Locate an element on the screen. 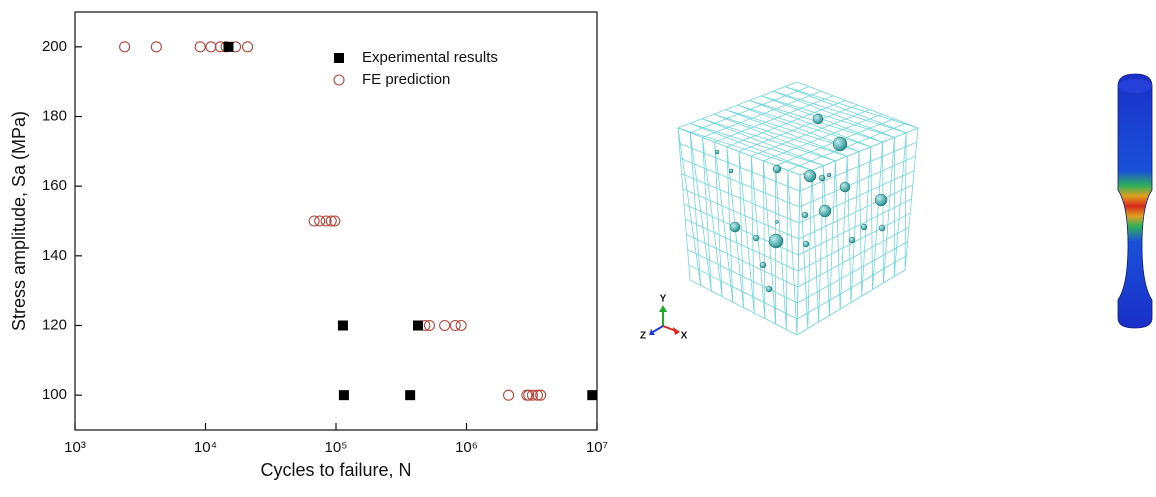 Image resolution: width=1156 pixels, height=497 pixels. x-tick-label: 10⁵ is located at coordinates (336, 447).